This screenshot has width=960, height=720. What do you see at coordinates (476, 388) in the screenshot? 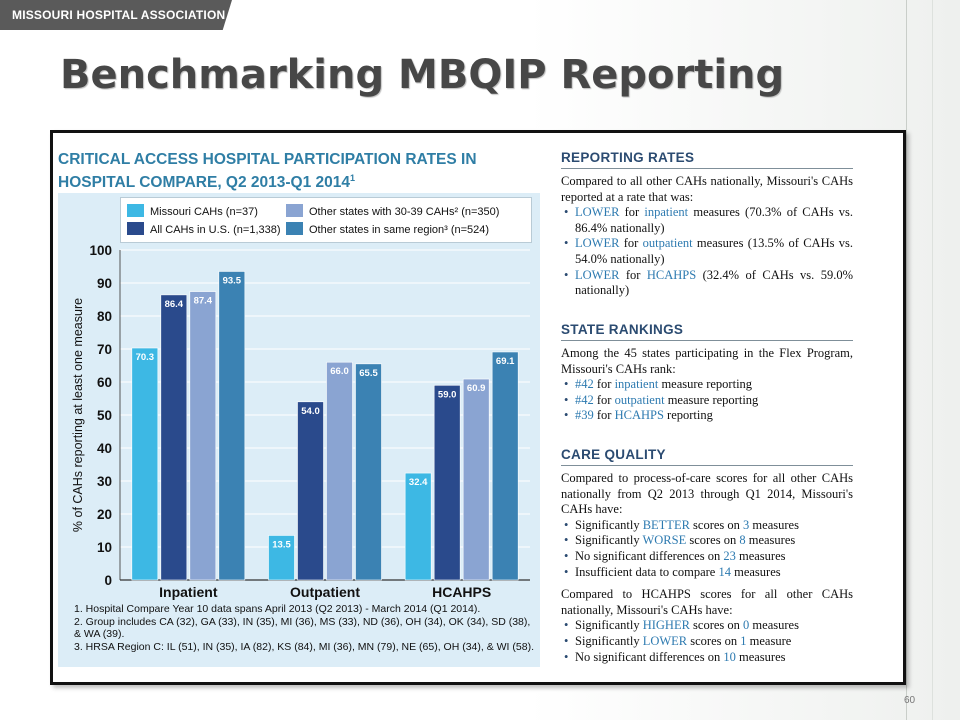
I see `bar-value-label: 60.9` at bounding box center [476, 388].